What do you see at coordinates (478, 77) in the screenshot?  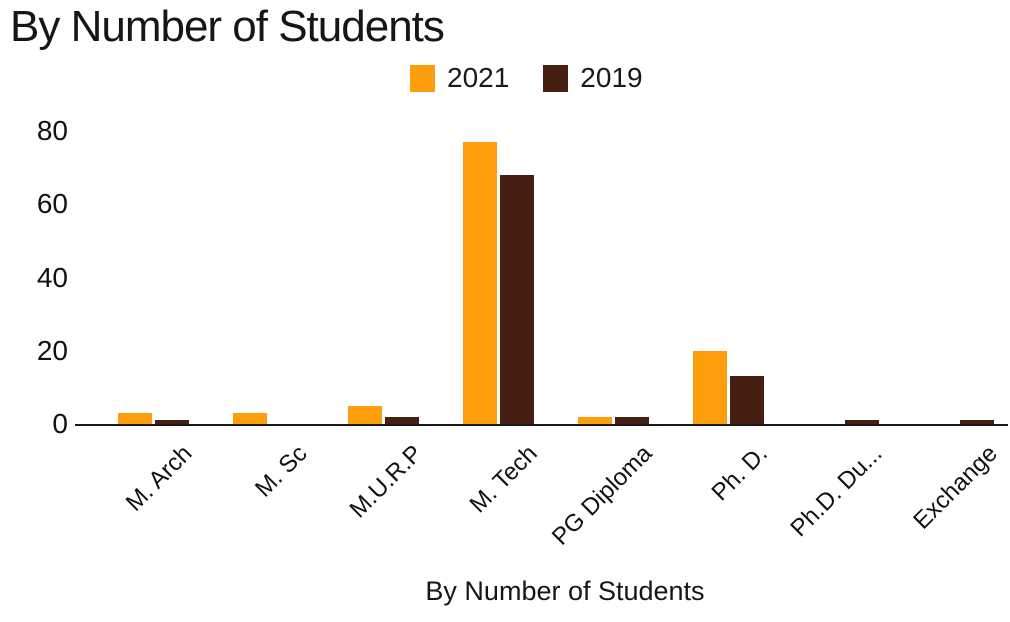 I see `legend-label: 2021` at bounding box center [478, 77].